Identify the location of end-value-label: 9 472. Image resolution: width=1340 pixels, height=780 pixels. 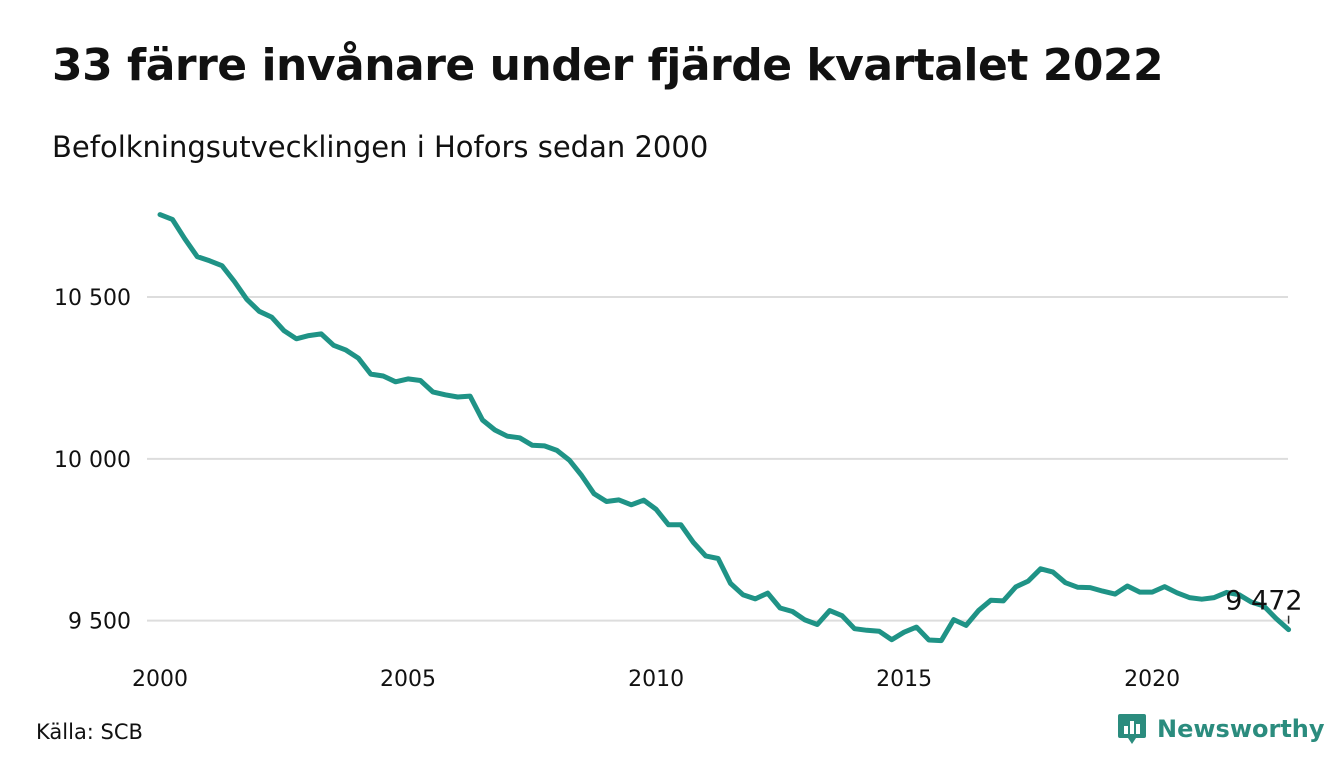
(1263, 601).